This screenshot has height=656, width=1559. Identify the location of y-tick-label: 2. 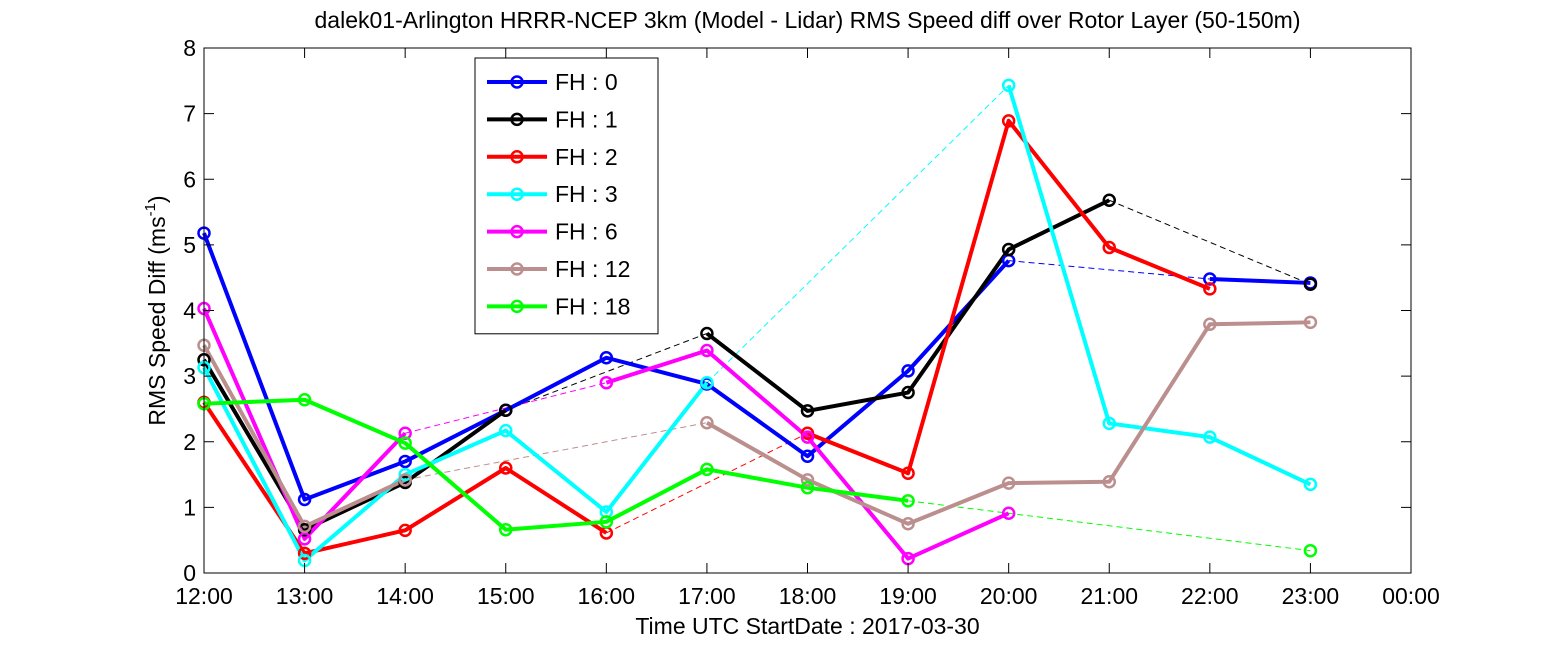
(189, 442).